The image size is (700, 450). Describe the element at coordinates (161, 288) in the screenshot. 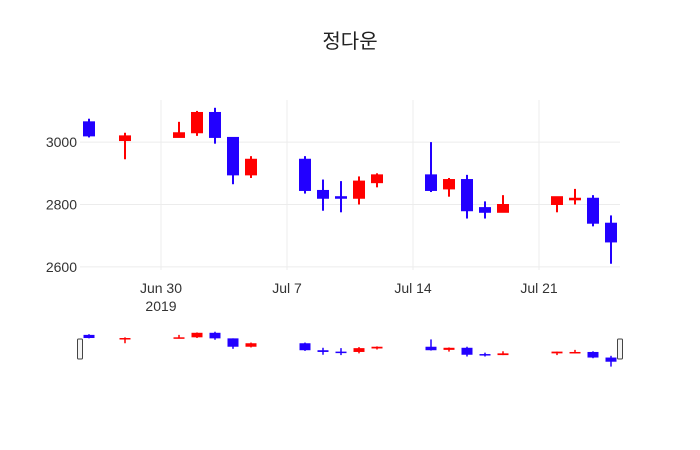

I see `x-tick-label: Jun 30` at that location.